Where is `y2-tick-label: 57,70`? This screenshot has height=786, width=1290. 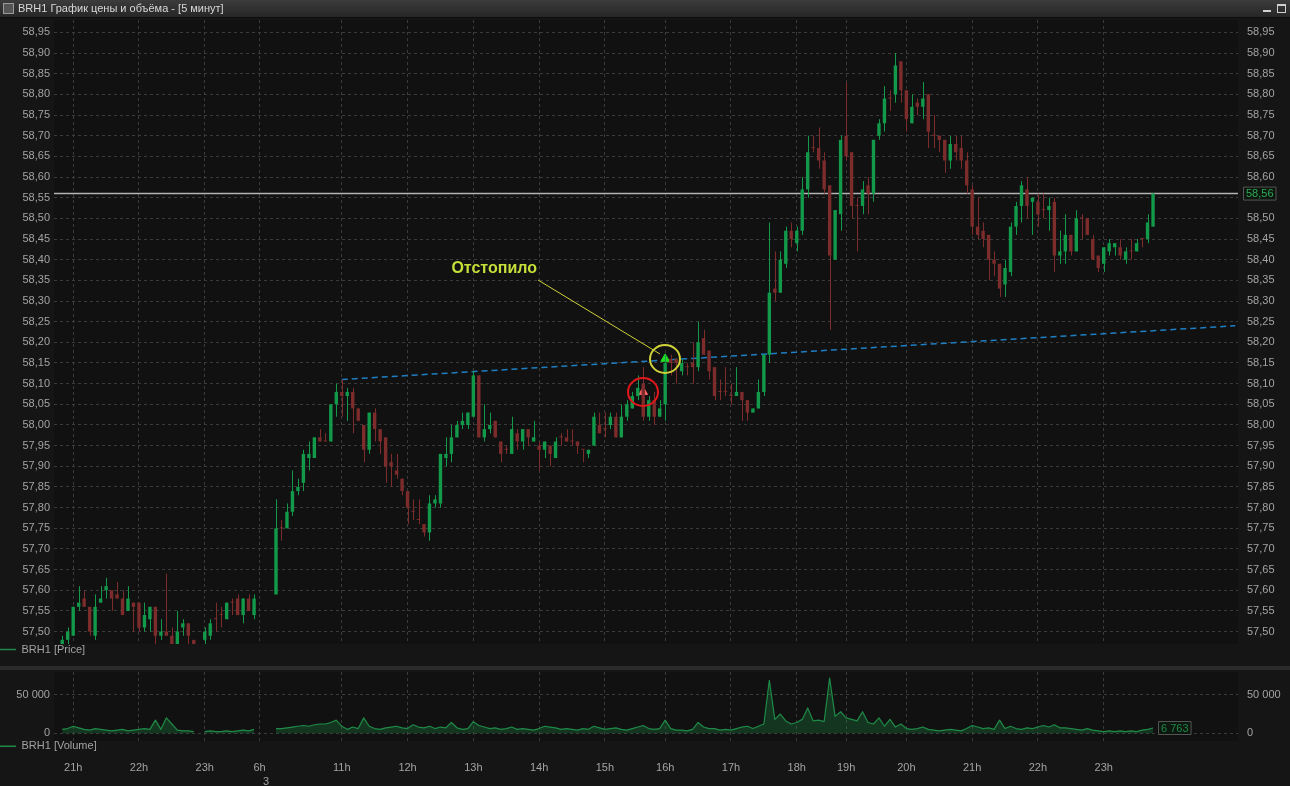 y2-tick-label: 57,70 is located at coordinates (1261, 547).